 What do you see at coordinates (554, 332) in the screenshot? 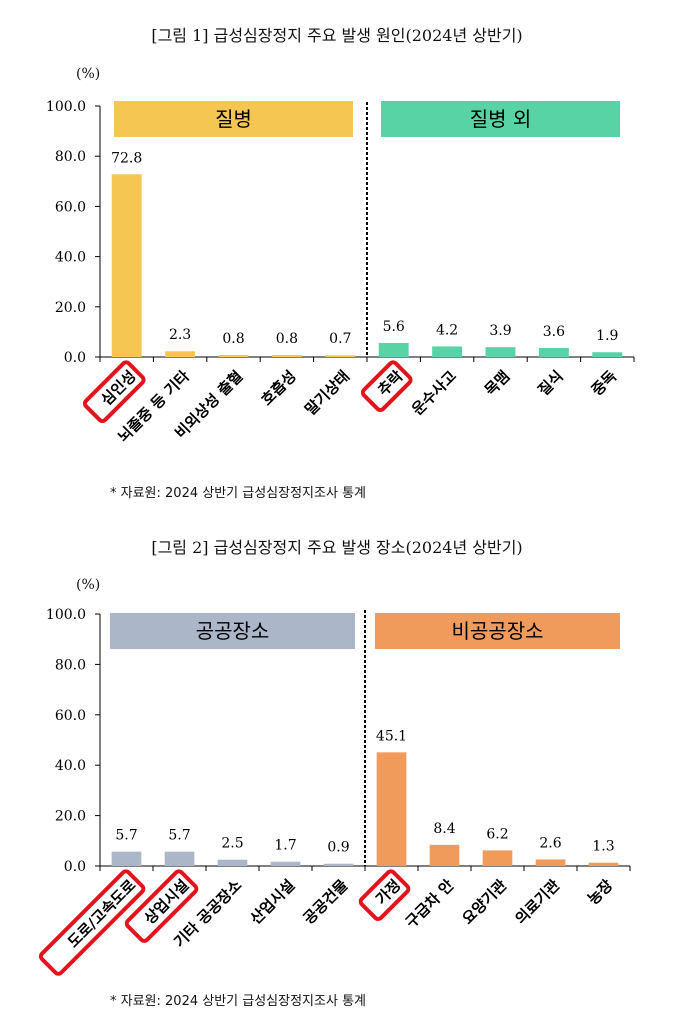
I see `value-label: 3.6` at bounding box center [554, 332].